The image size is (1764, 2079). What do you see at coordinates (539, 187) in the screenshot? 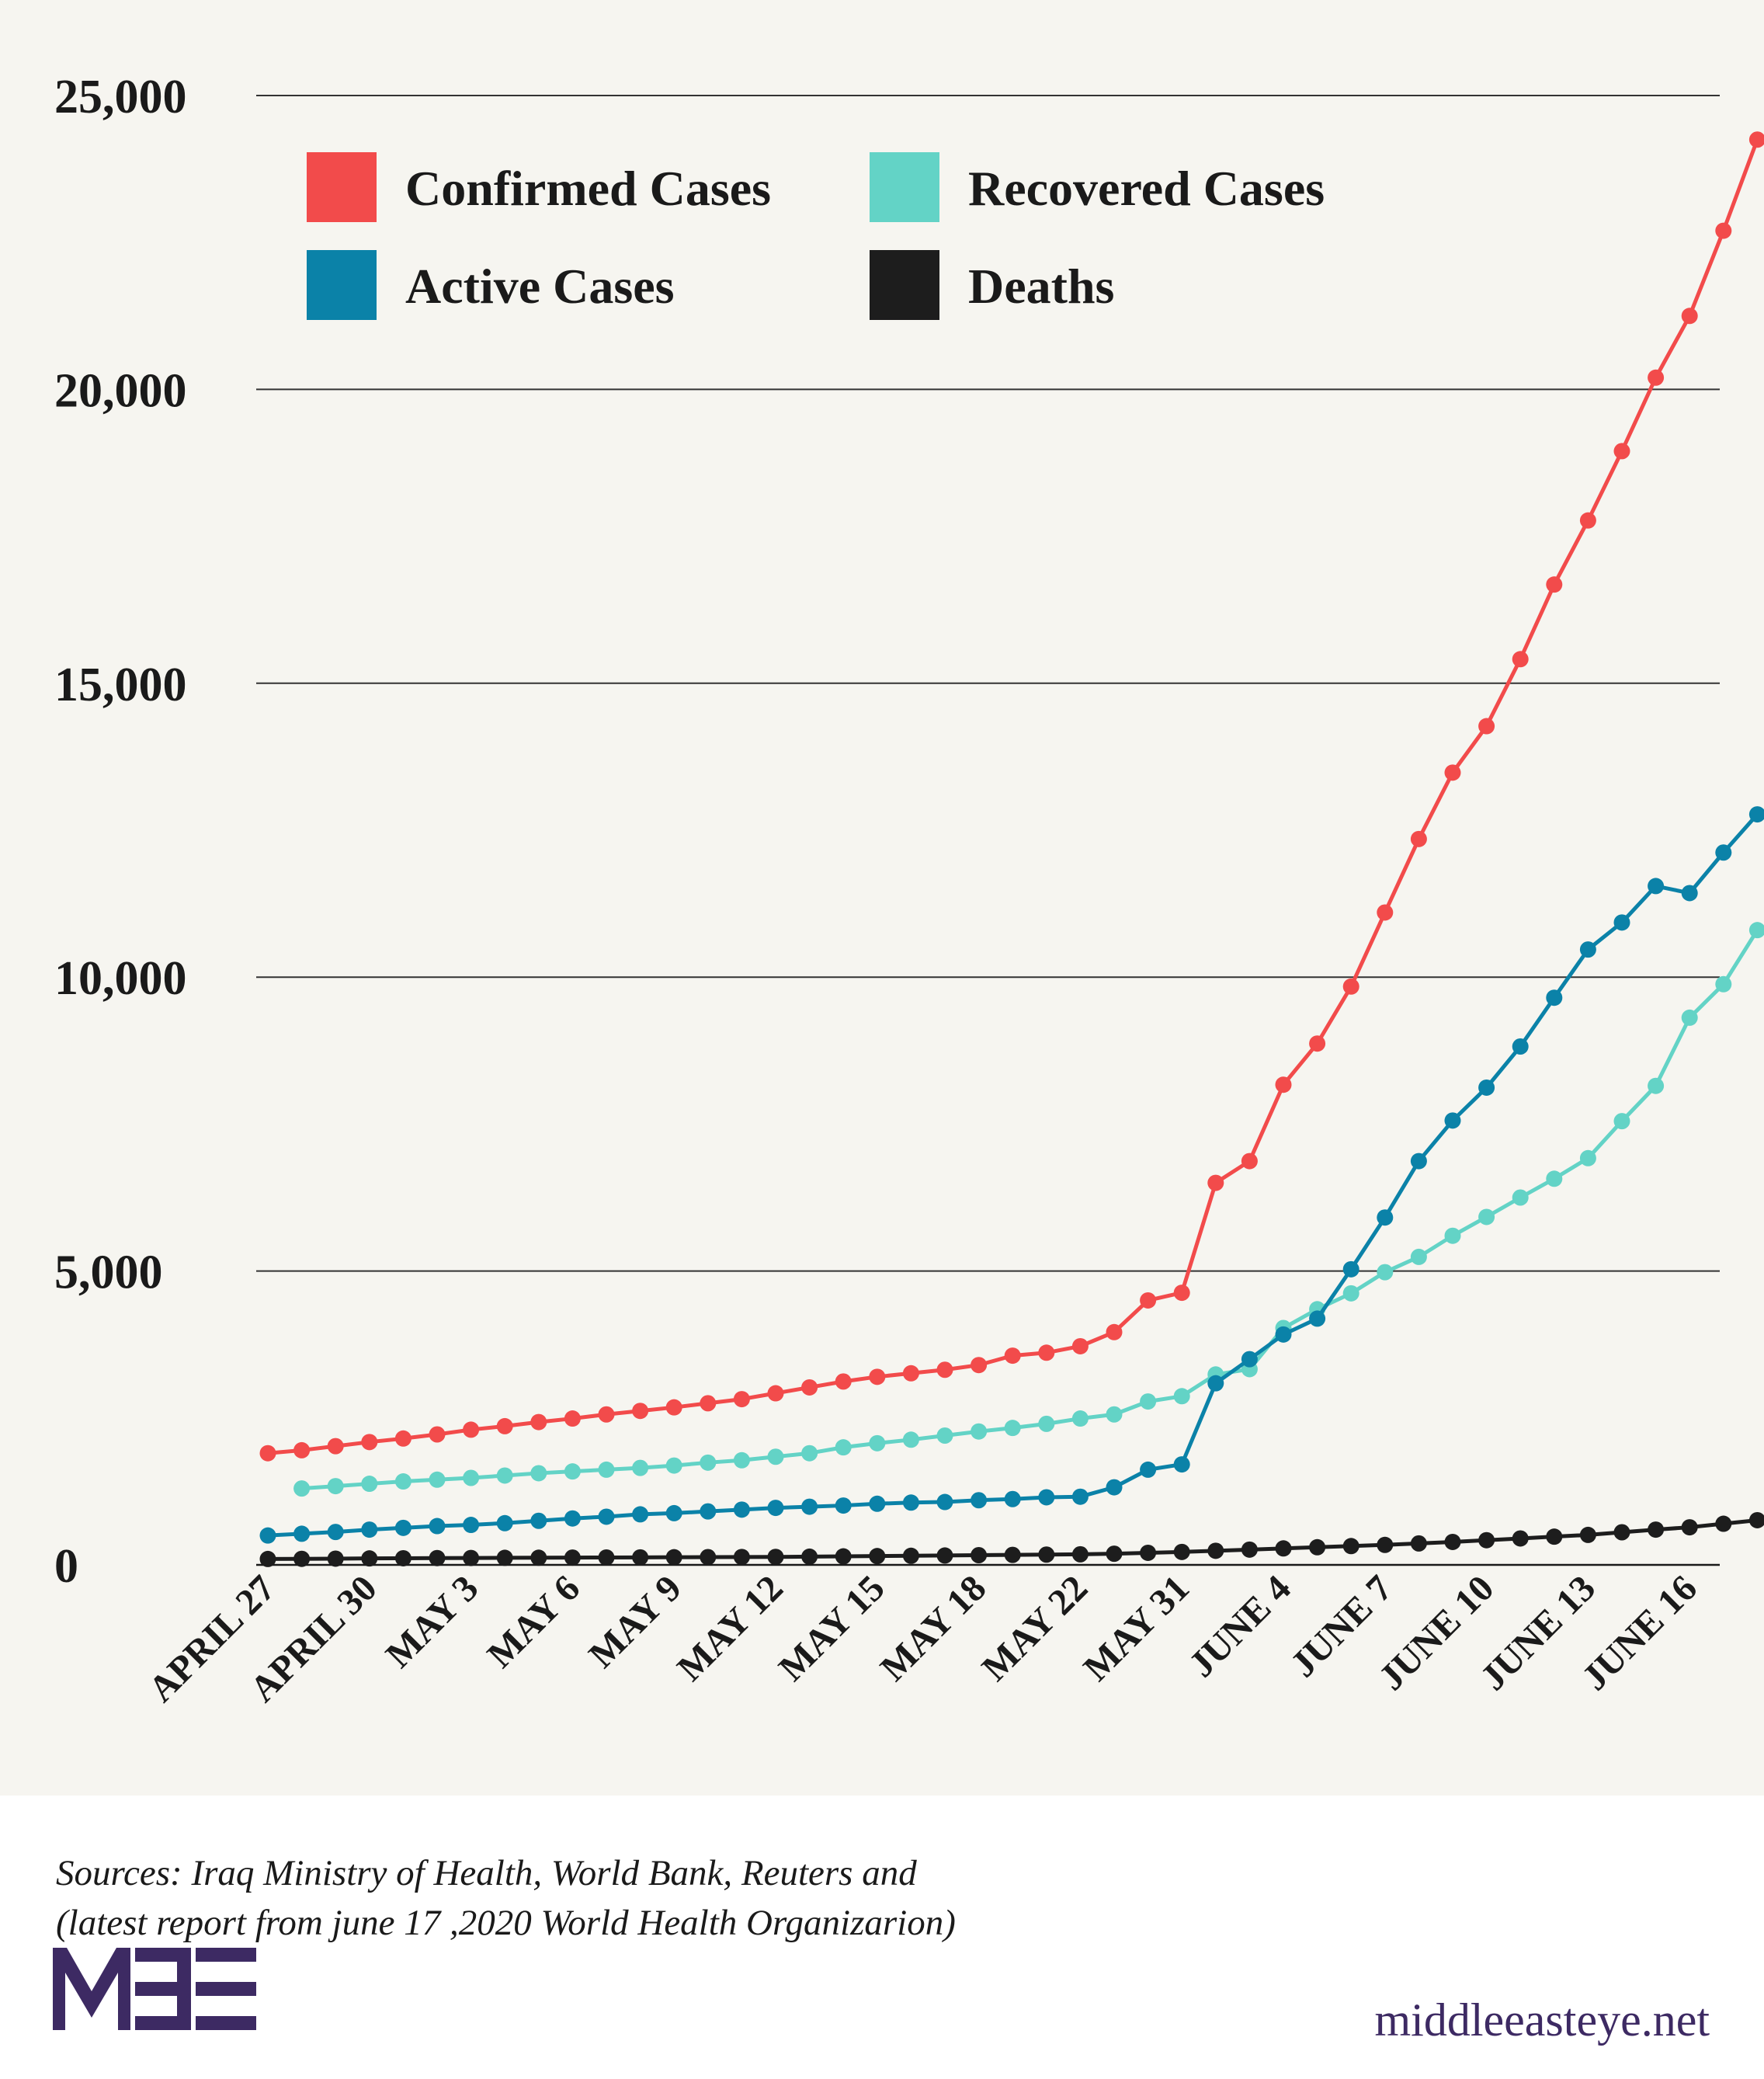
I see `legend-item: Confirmed Cases` at bounding box center [539, 187].